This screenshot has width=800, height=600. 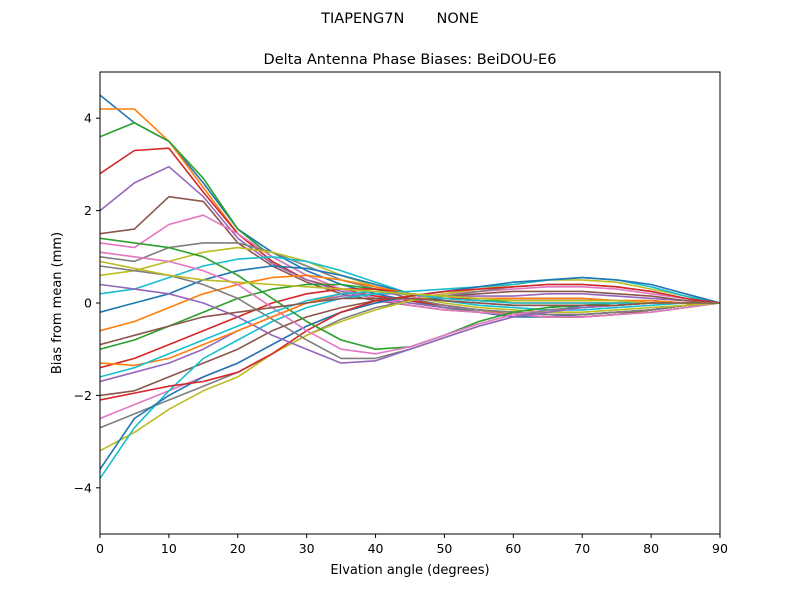 What do you see at coordinates (376, 548) in the screenshot?
I see `x-tick-label: 40` at bounding box center [376, 548].